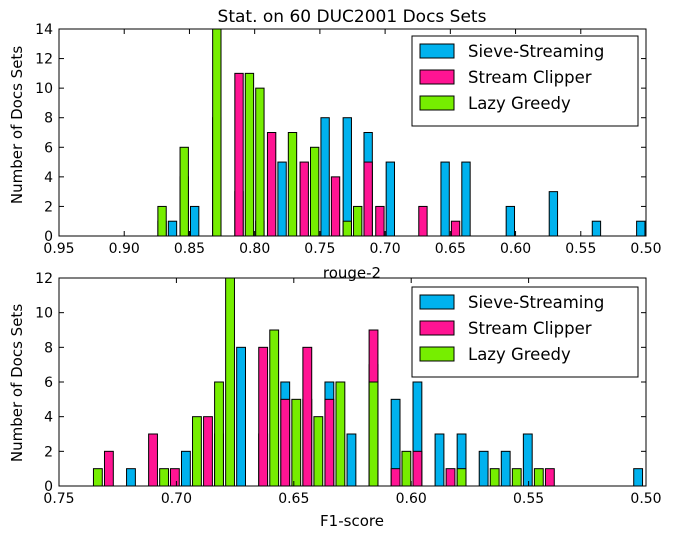  What do you see at coordinates (48, 119) in the screenshot?
I see `y-tick-label: 8` at bounding box center [48, 119].